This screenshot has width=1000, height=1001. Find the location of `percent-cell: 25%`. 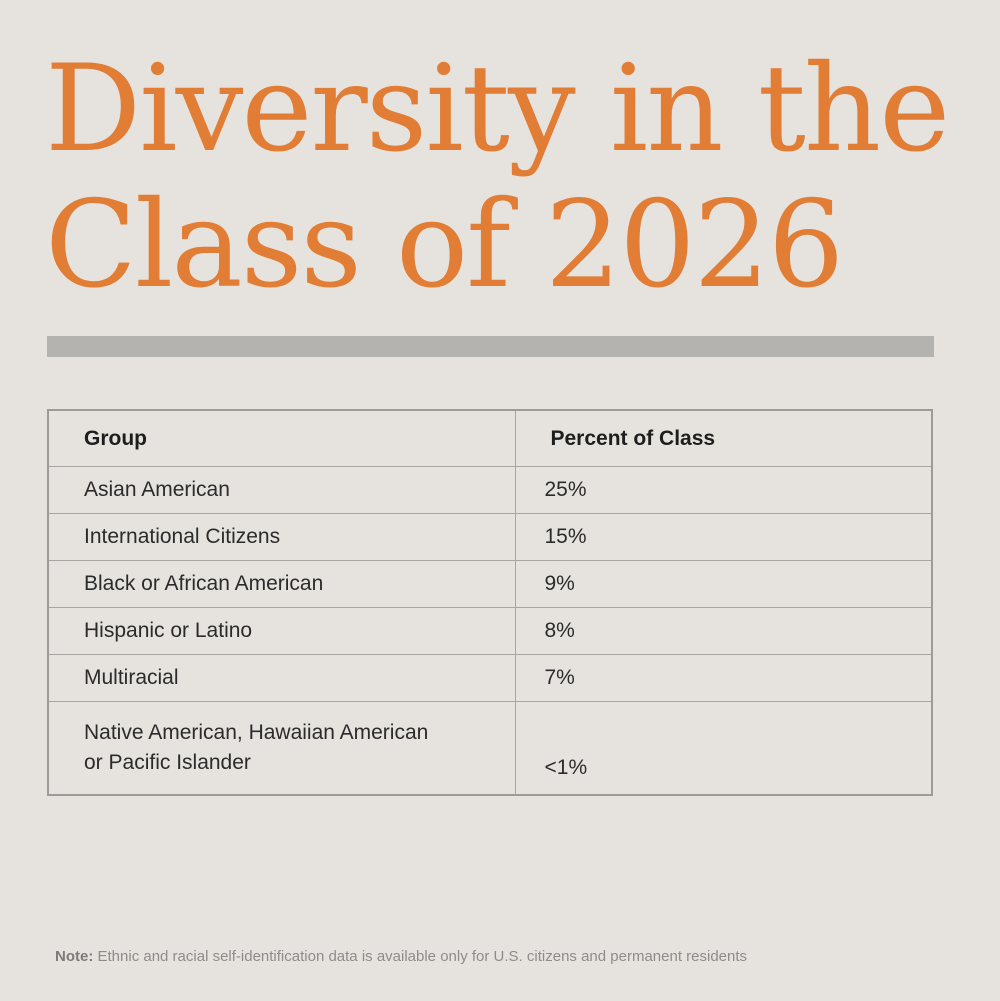

percent-cell: 25% is located at coordinates (723, 490).